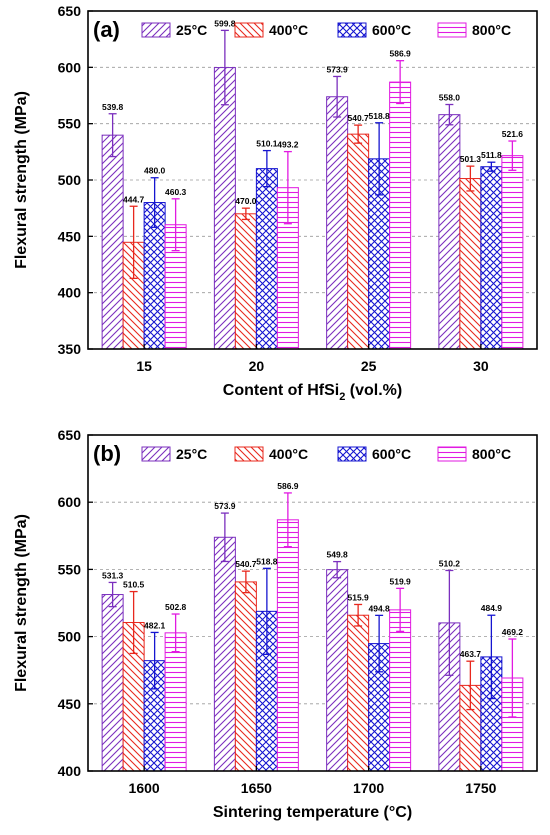 This screenshot has height=835, width=550. I want to click on legend-item-800-c: 800°C, so click(474, 454).